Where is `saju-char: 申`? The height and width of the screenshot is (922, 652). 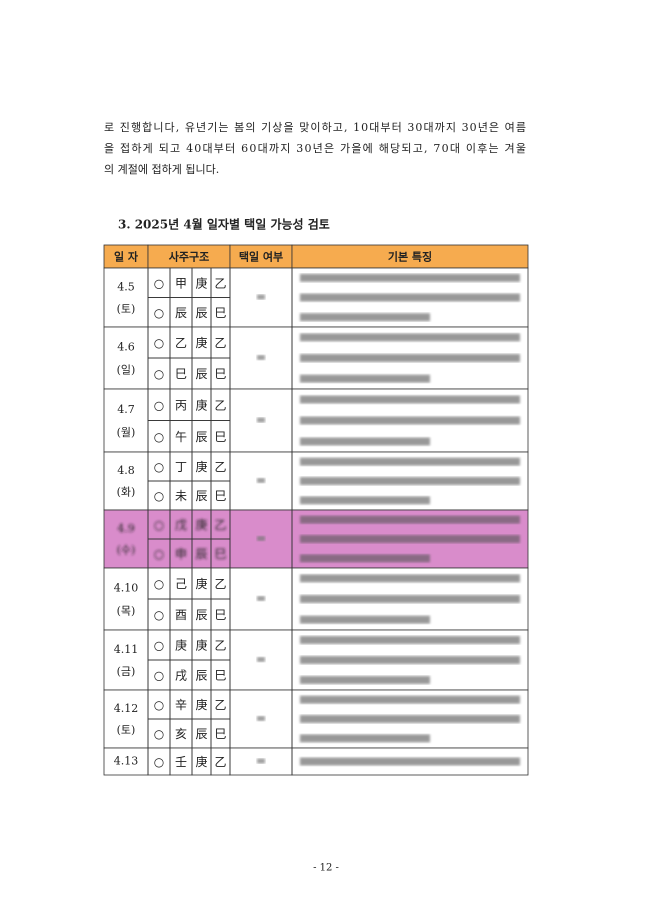 saju-char: 申 is located at coordinates (181, 554).